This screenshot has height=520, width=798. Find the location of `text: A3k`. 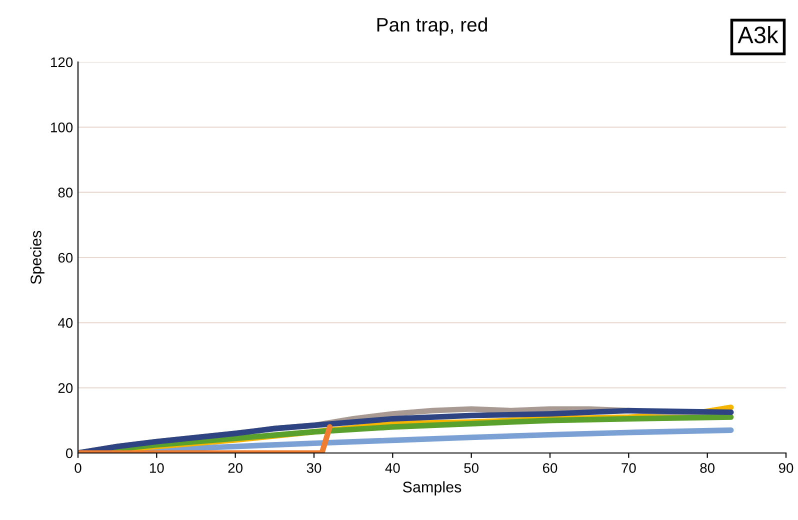

text: A3k is located at coordinates (758, 35).